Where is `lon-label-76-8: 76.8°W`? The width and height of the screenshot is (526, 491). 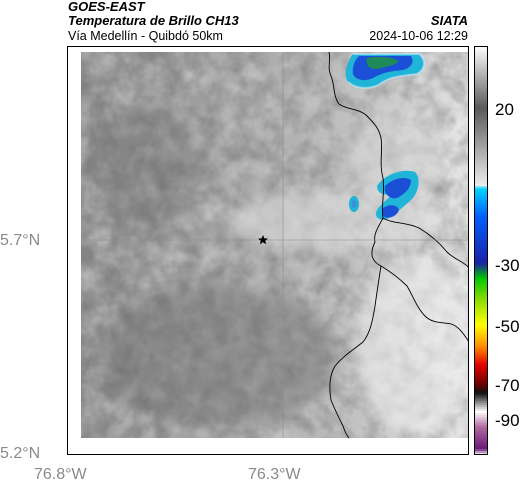
lon-label-76-8: 76.8°W is located at coordinates (60, 474).